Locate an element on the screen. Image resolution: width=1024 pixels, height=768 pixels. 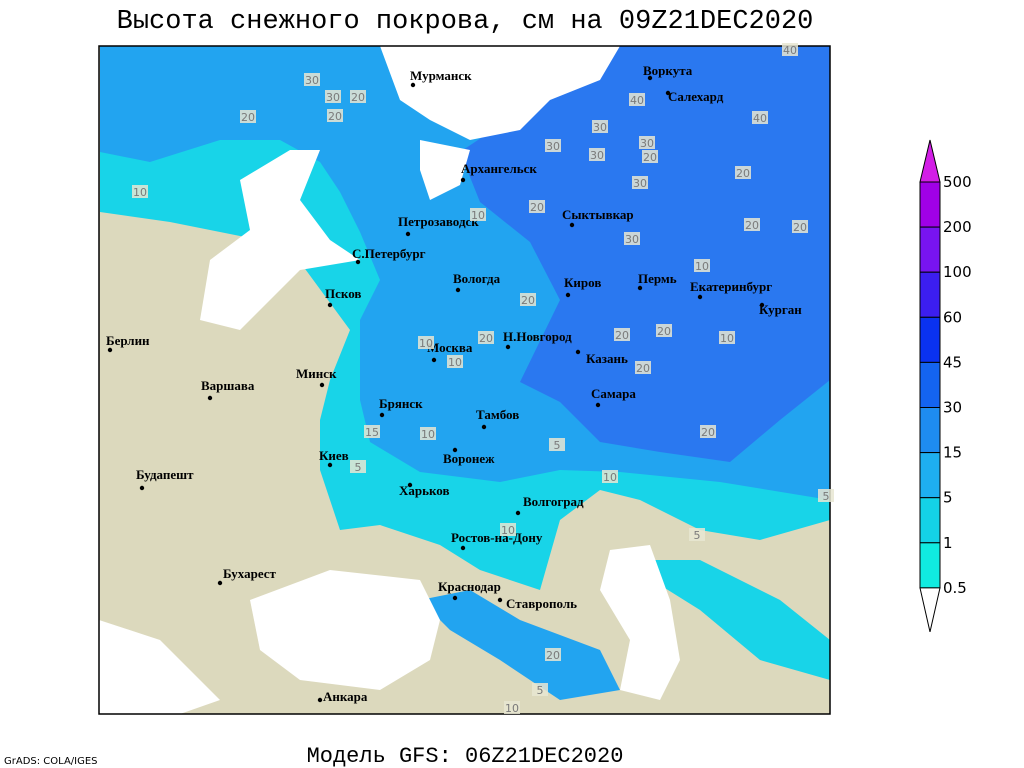
city-label: Ставрополь is located at coordinates (541, 603).